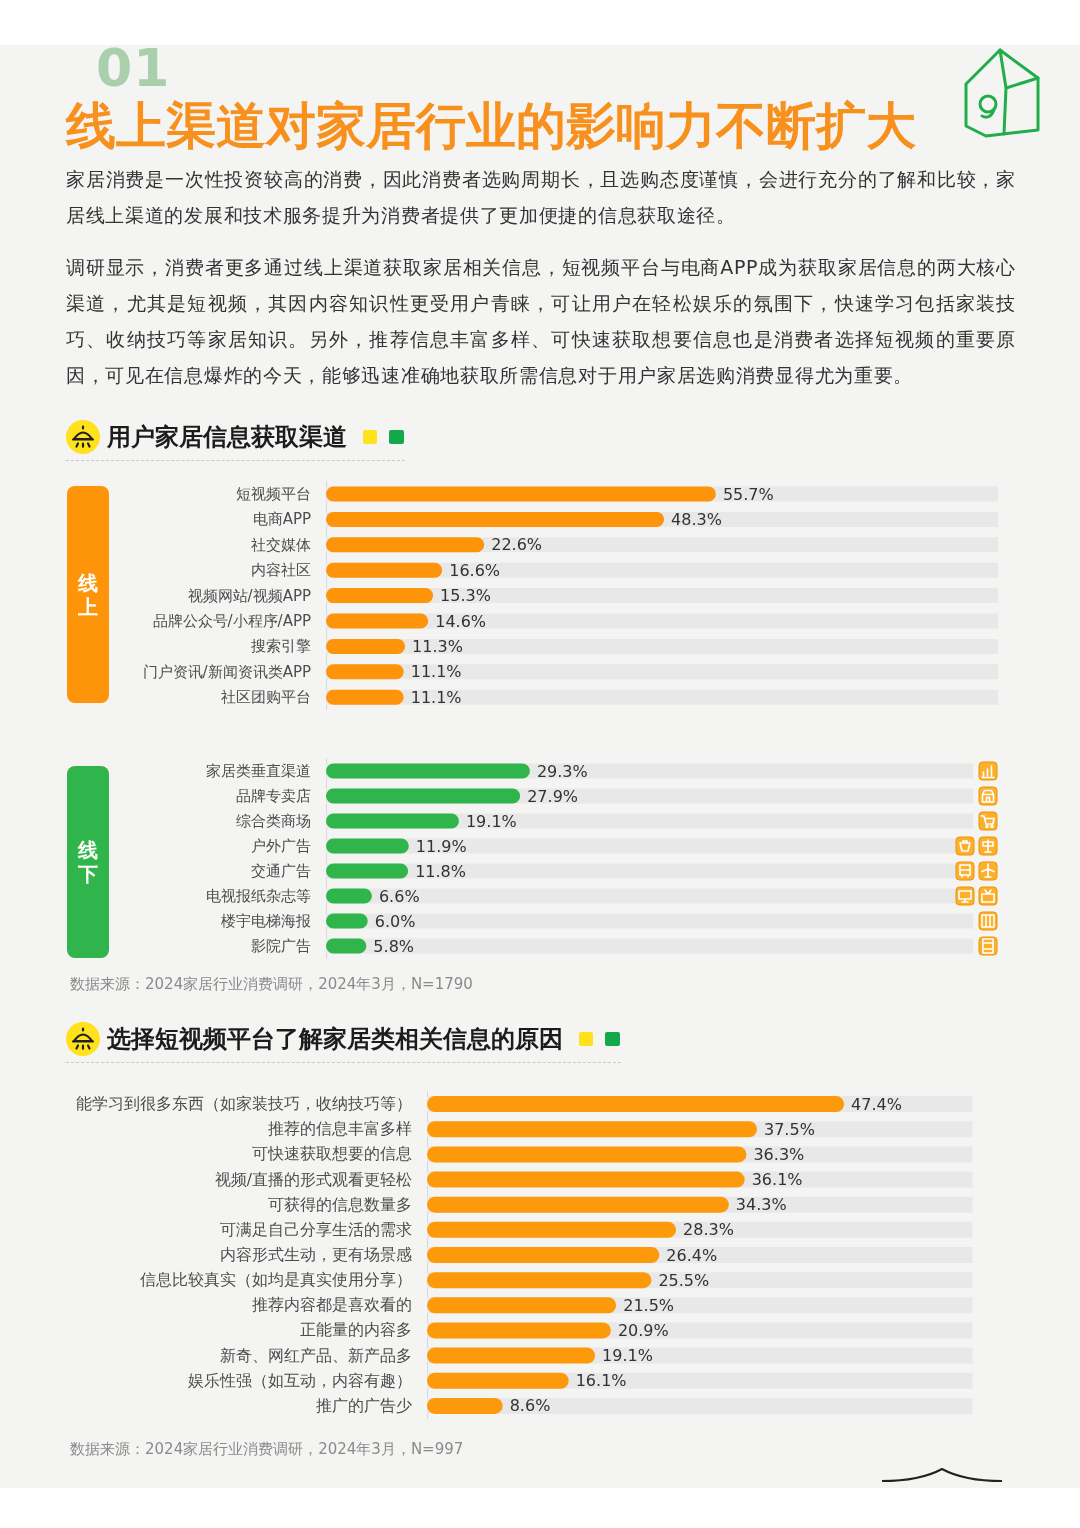 Image resolution: width=1080 pixels, height=1528 pixels. I want to click on y-tick-label: 信息比较真实（如均是真实使用分享）, so click(276, 1280).